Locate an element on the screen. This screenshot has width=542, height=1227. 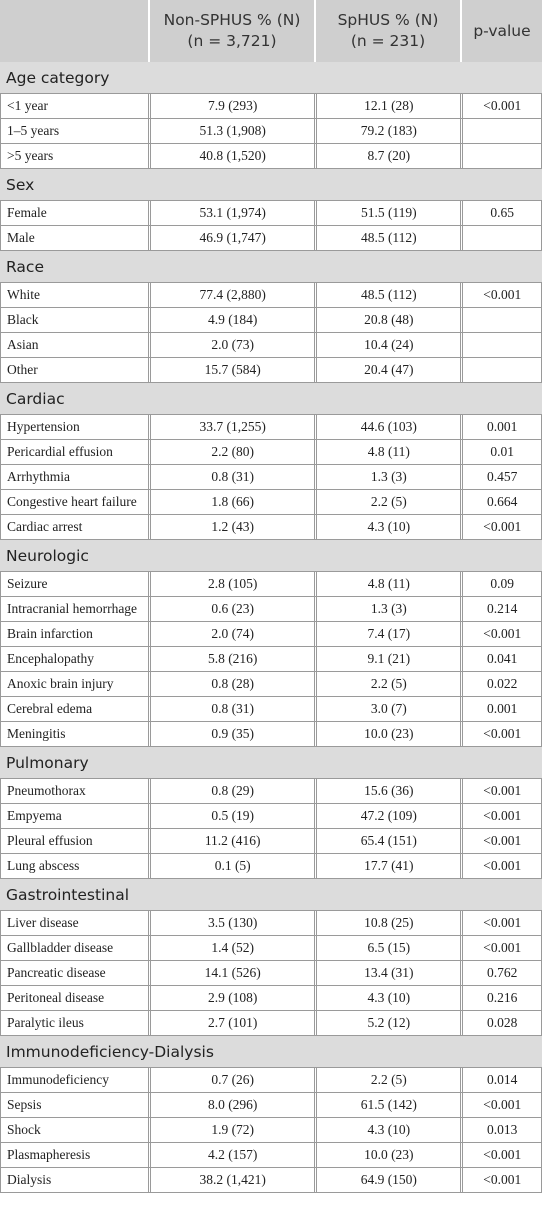
value-cell: 10.0 (23) is located at coordinates (389, 1155).